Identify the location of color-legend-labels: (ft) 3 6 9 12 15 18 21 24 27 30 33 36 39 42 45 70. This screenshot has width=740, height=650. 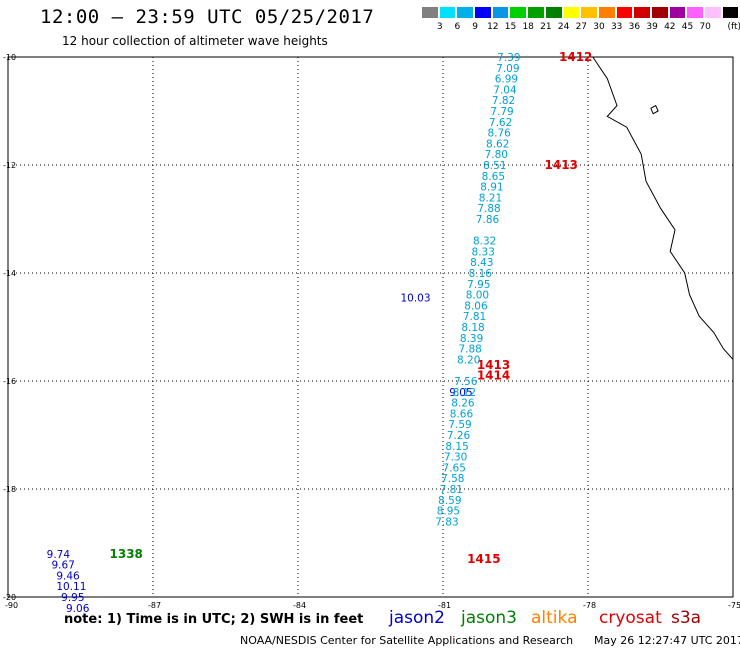
(580, 29).